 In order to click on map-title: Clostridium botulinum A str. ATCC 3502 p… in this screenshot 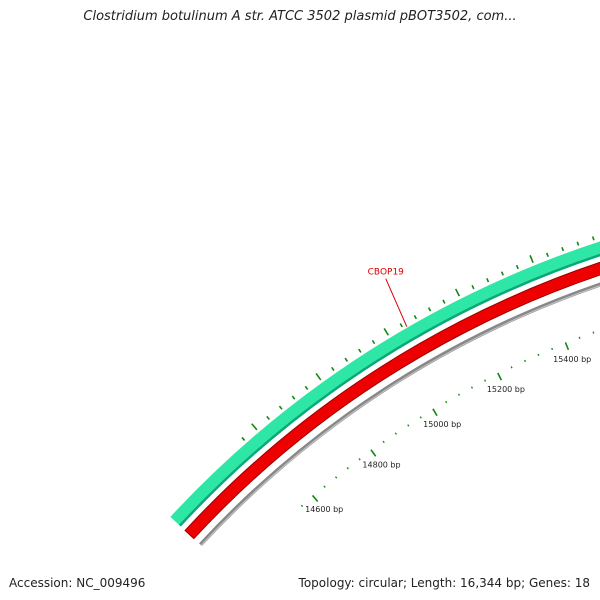, I will do `click(300, 16)`.